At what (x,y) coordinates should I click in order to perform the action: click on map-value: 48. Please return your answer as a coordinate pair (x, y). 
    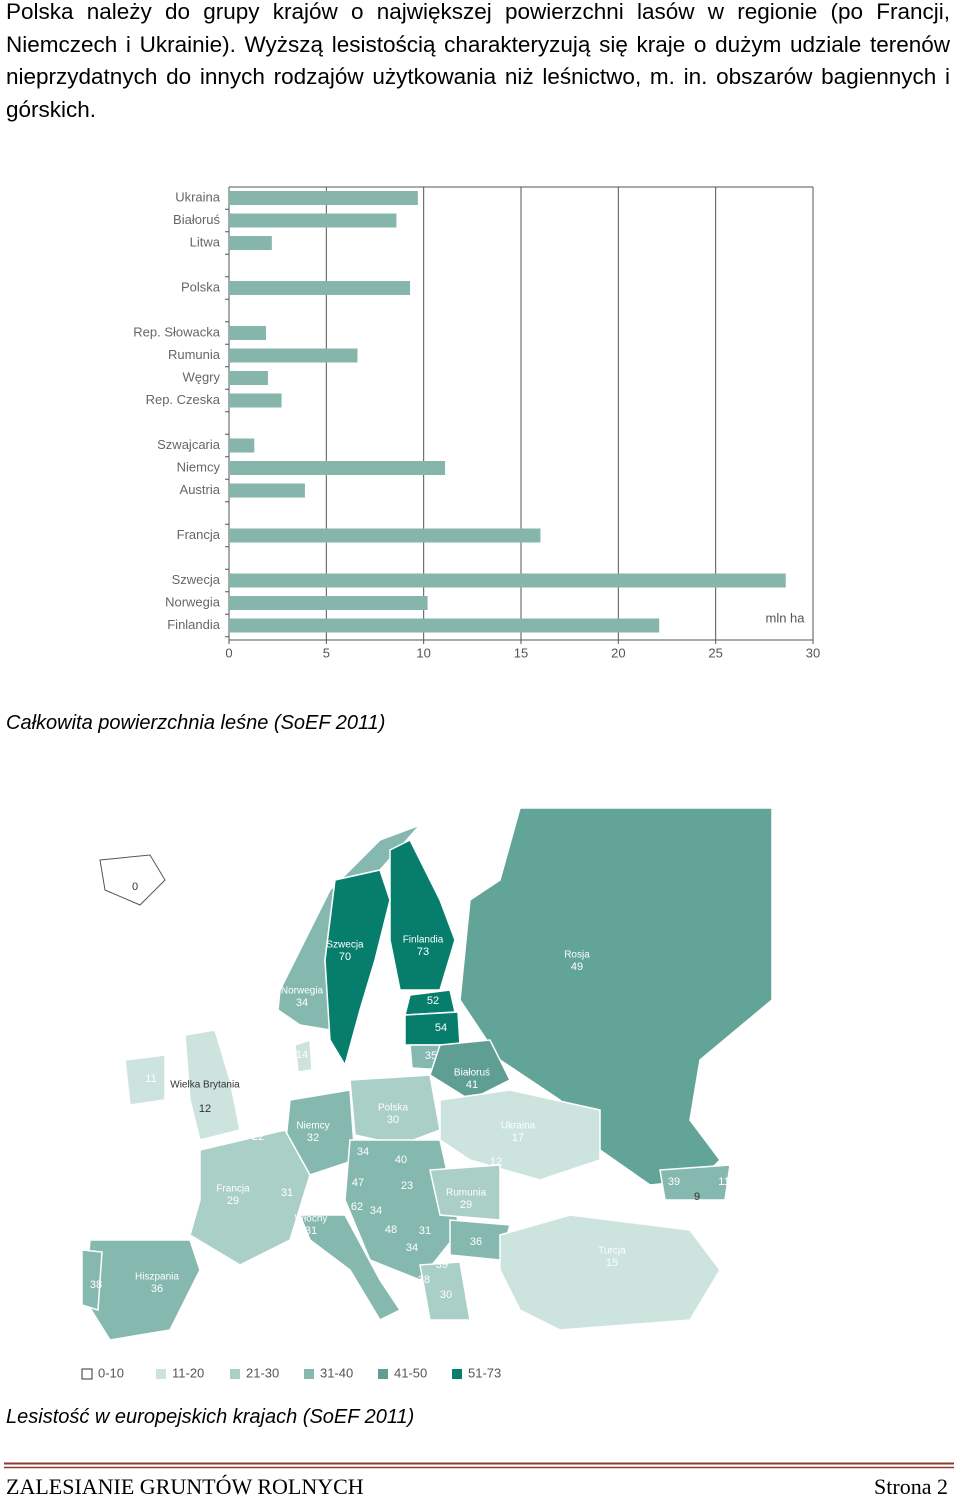
    Looking at the image, I should click on (391, 1230).